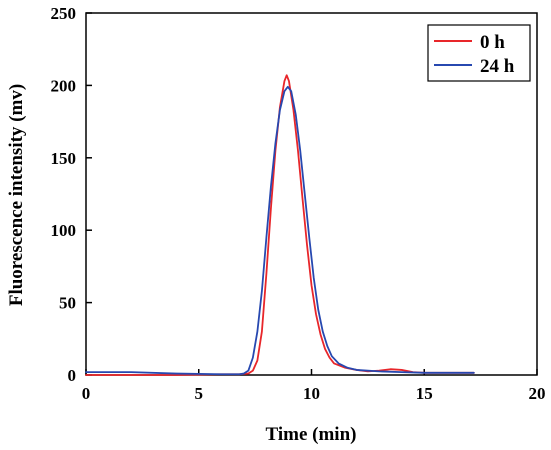 Image resolution: width=551 pixels, height=450 pixels. What do you see at coordinates (424, 393) in the screenshot?
I see `x-tick-label: 15` at bounding box center [424, 393].